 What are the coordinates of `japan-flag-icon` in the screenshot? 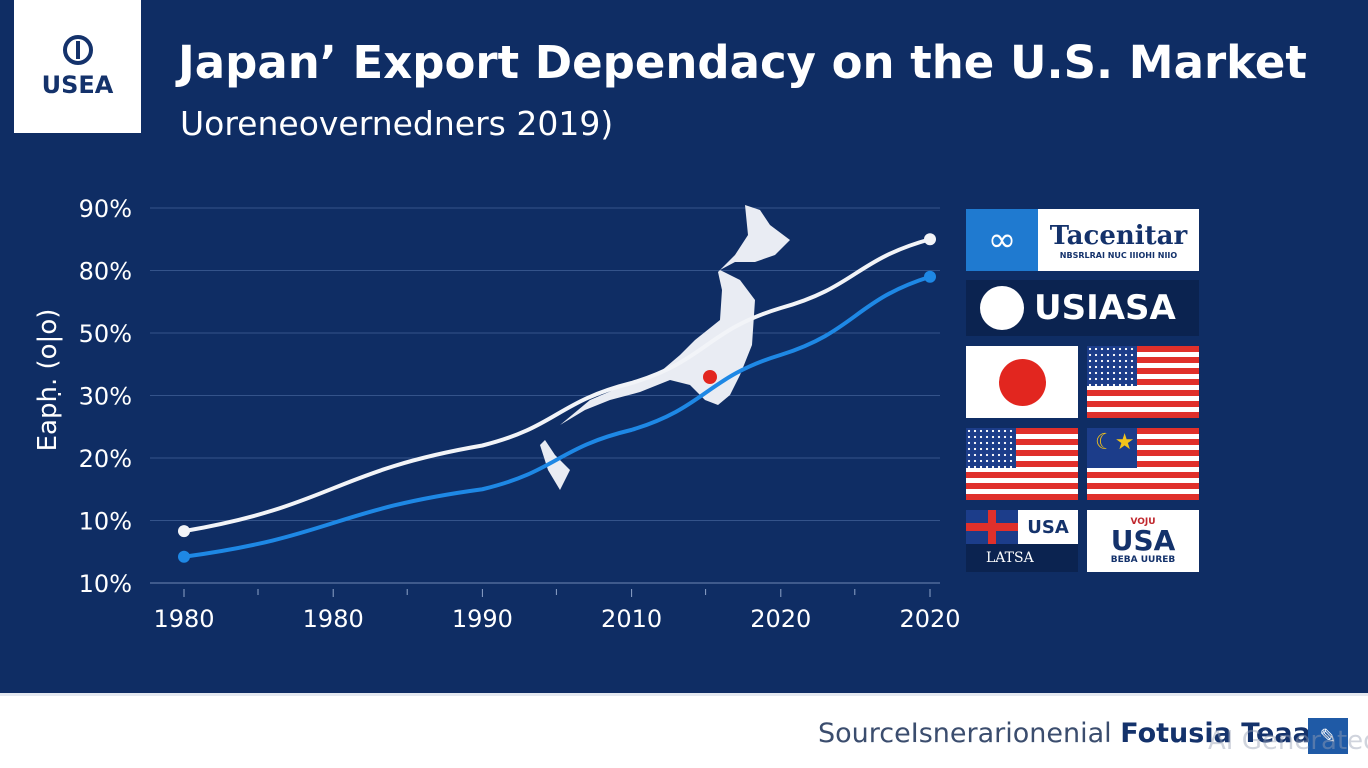 It's located at (1022, 382).